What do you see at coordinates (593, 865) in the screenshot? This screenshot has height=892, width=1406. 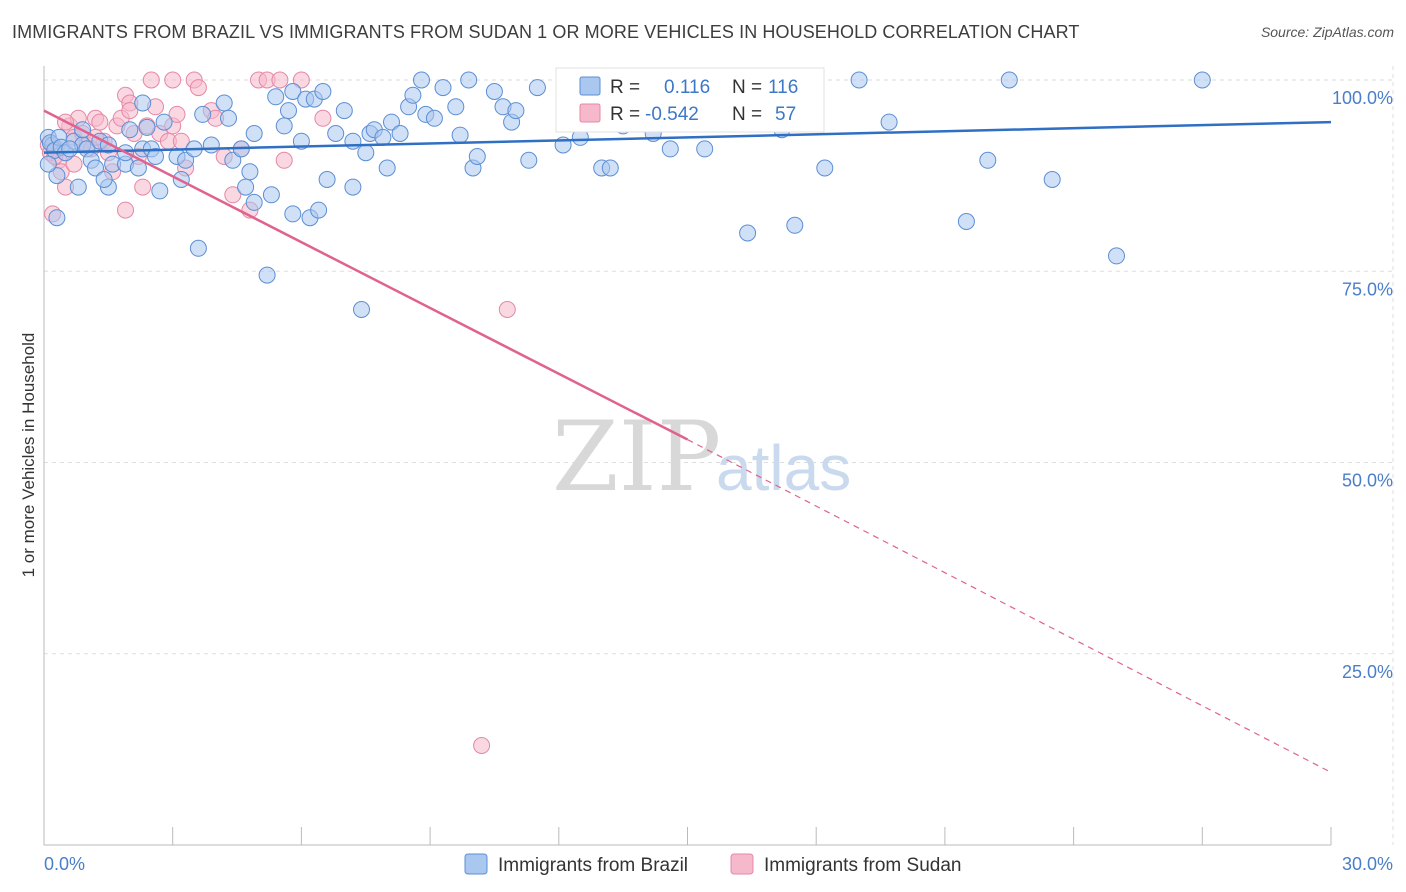 I see `bottom-legend-brazil: Immigrants from Brazil` at bounding box center [593, 865].